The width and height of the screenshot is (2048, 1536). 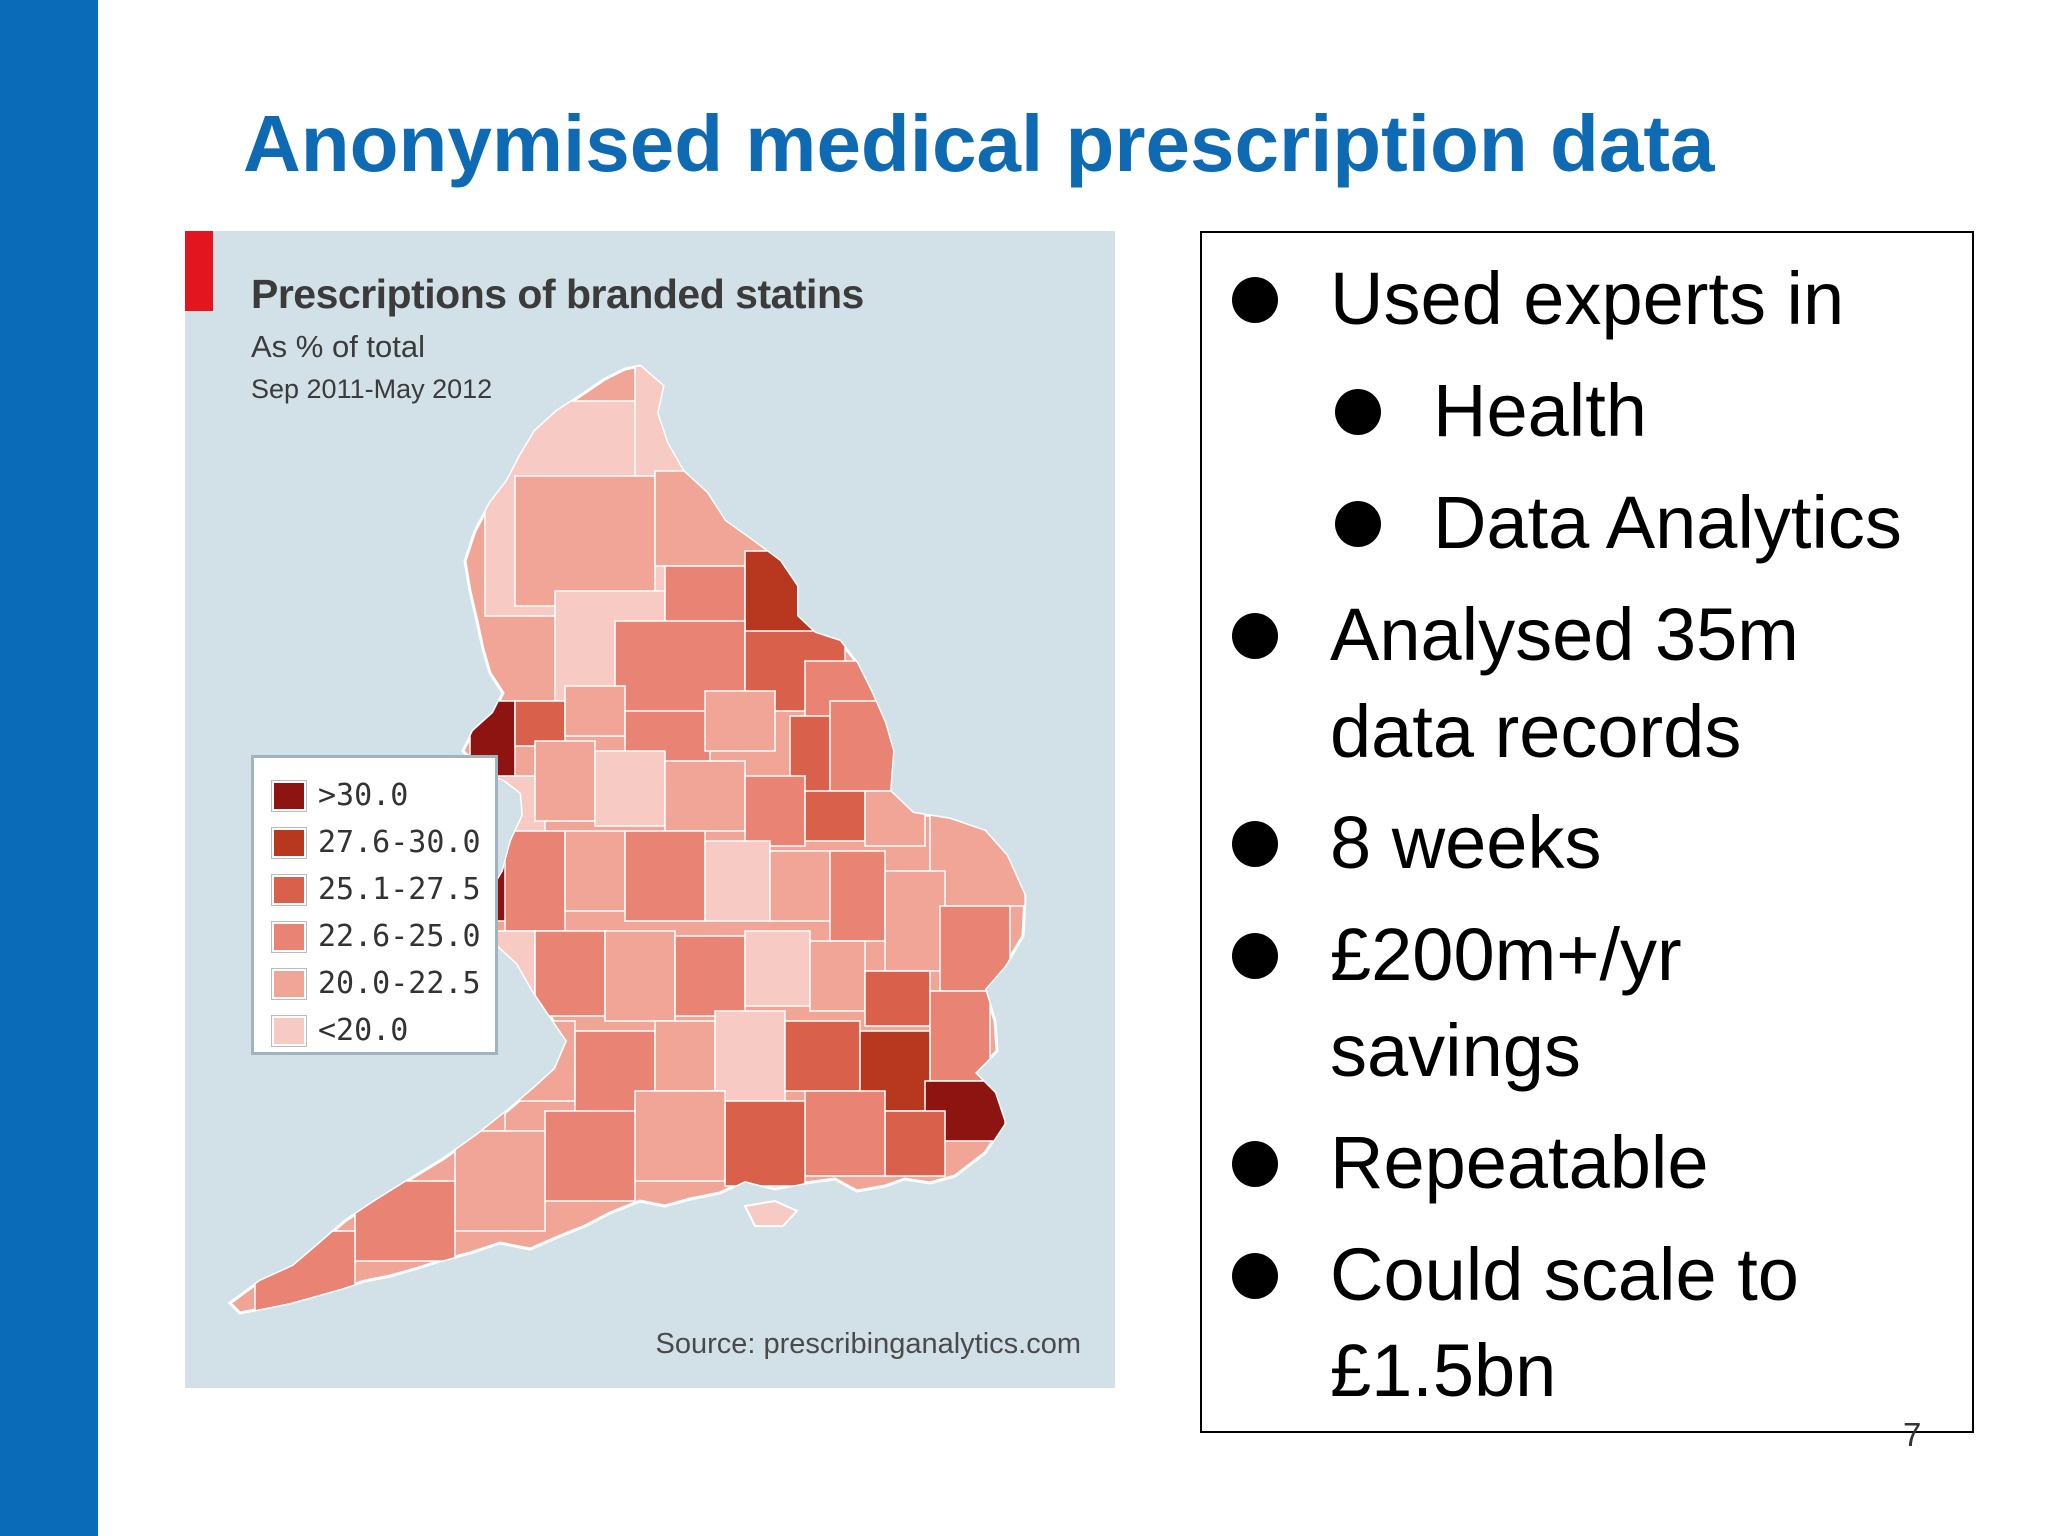 What do you see at coordinates (868, 1344) in the screenshot?
I see `map-source: Source: prescribinganalytics.com` at bounding box center [868, 1344].